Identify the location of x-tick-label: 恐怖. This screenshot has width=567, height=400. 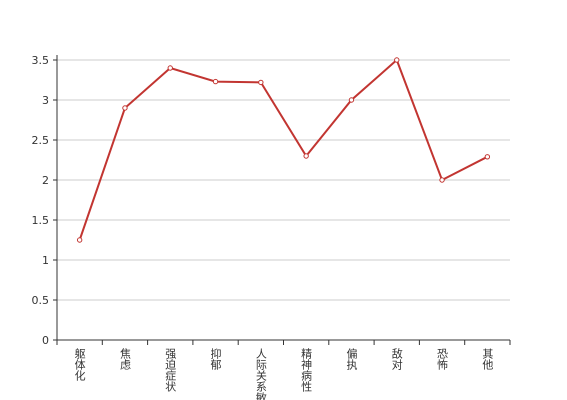
(442, 359).